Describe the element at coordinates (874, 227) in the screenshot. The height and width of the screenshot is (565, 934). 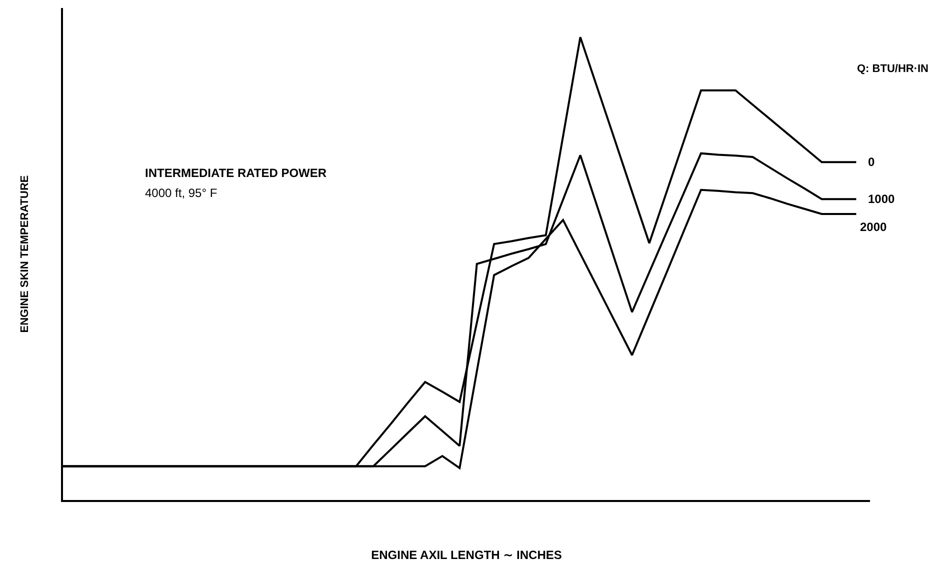
I see `series-label: 2000` at that location.